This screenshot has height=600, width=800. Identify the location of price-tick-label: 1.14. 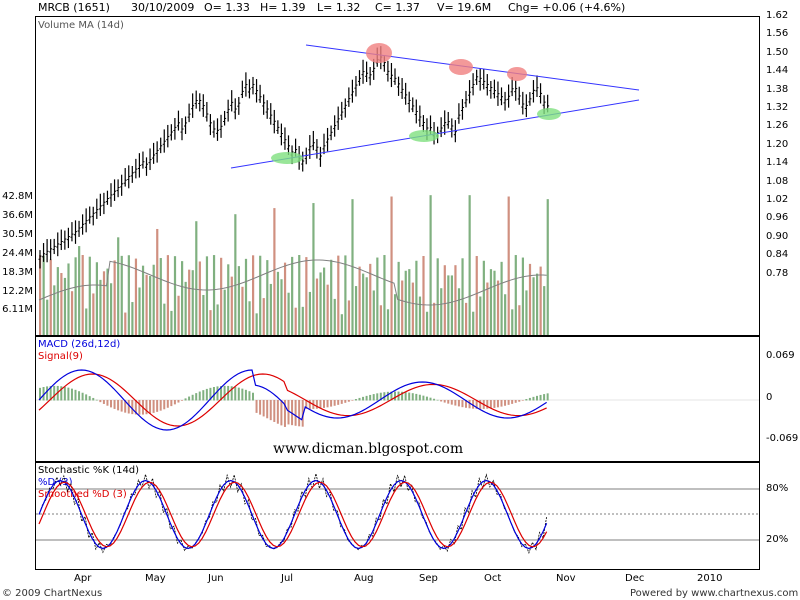
(777, 163).